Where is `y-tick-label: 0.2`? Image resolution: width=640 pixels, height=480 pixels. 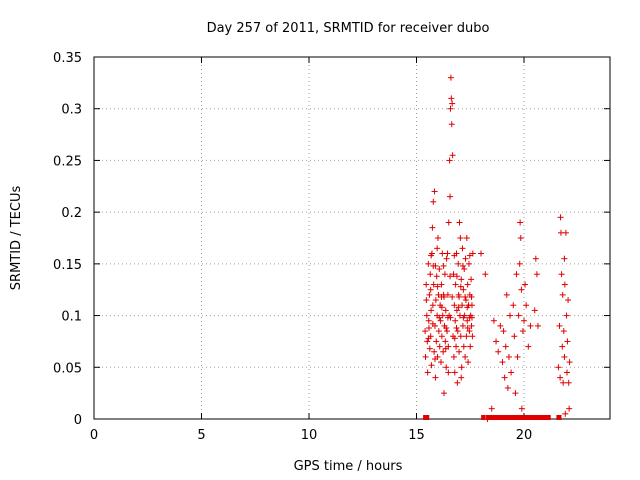 y-tick-label: 0.2 is located at coordinates (71, 213).